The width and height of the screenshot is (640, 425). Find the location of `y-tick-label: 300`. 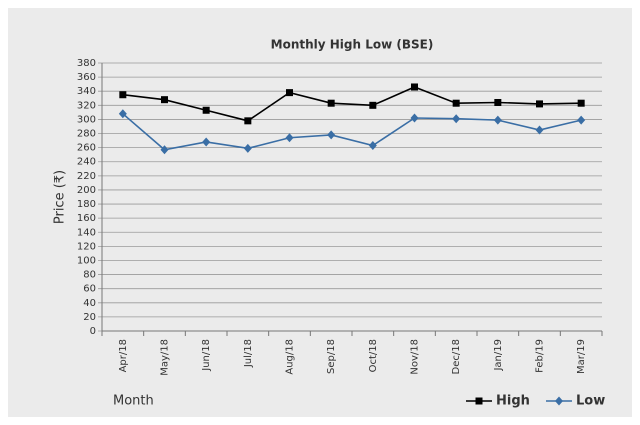

y-tick-label: 300 is located at coordinates (86, 119).